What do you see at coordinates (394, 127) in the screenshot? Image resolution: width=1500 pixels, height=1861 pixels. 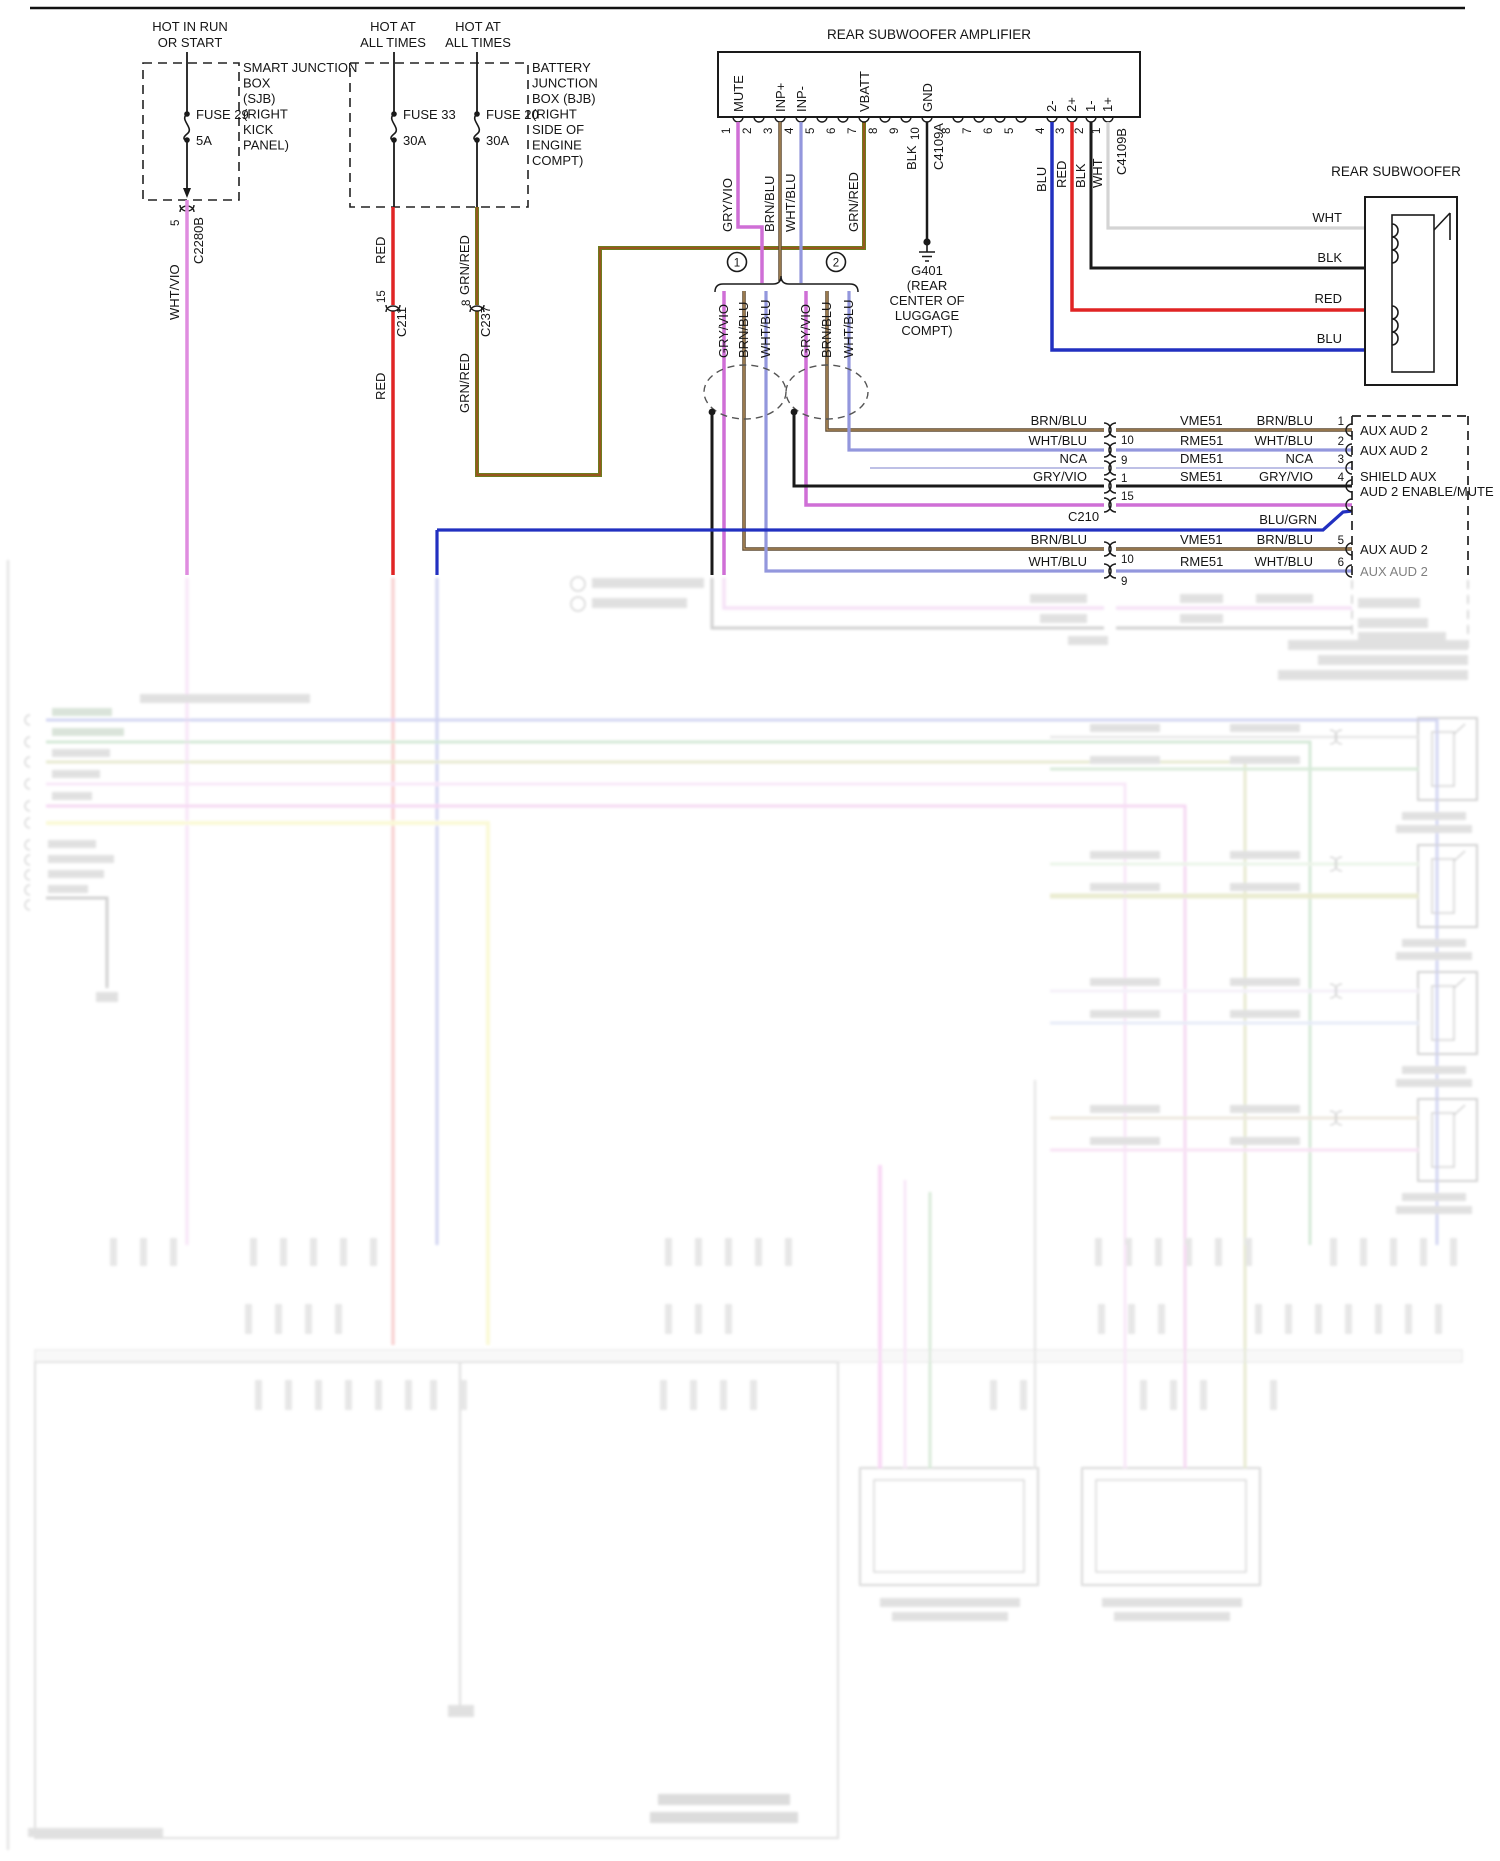 I see `fuse33-symbol` at bounding box center [394, 127].